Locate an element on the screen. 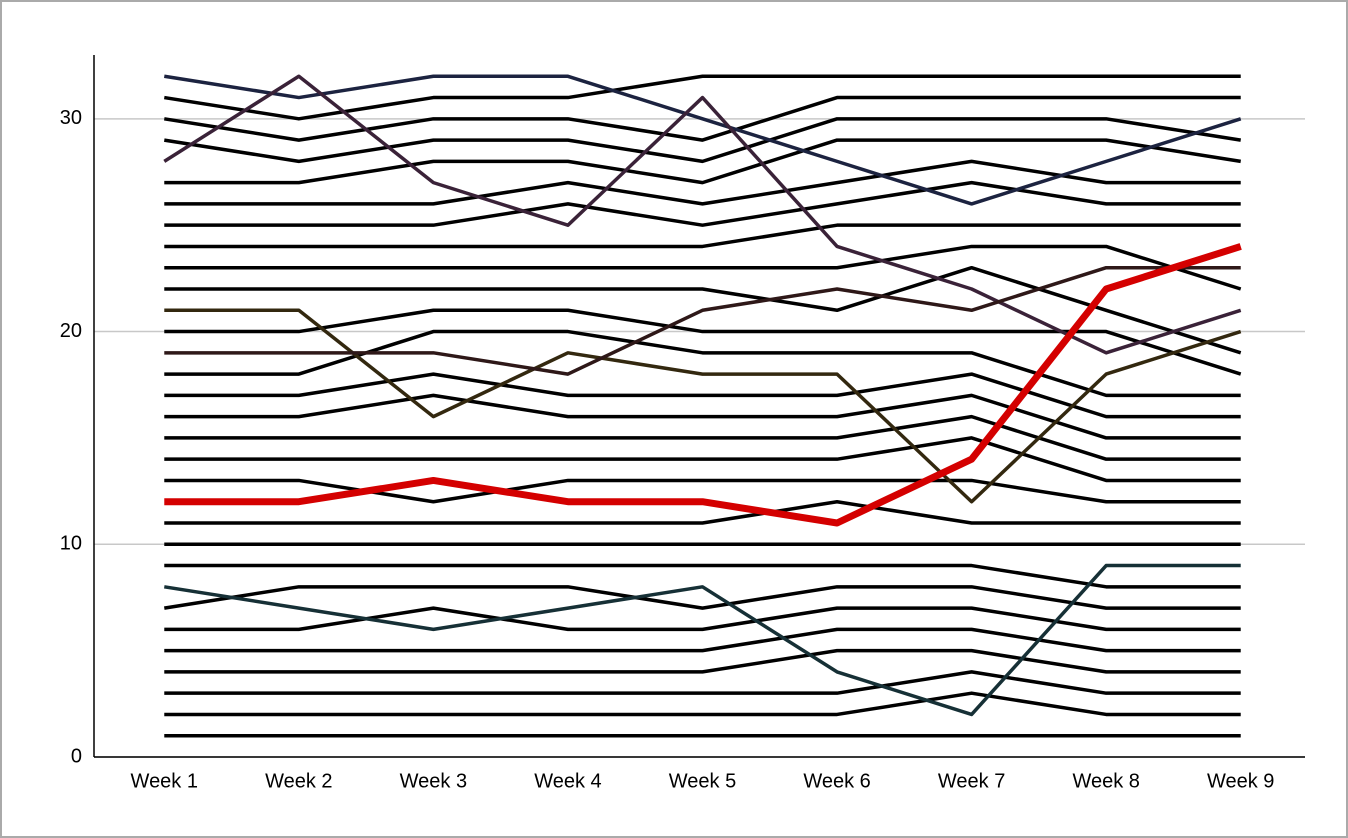 The width and height of the screenshot is (1348, 838). x-tick-label: Week 5 is located at coordinates (702, 781).